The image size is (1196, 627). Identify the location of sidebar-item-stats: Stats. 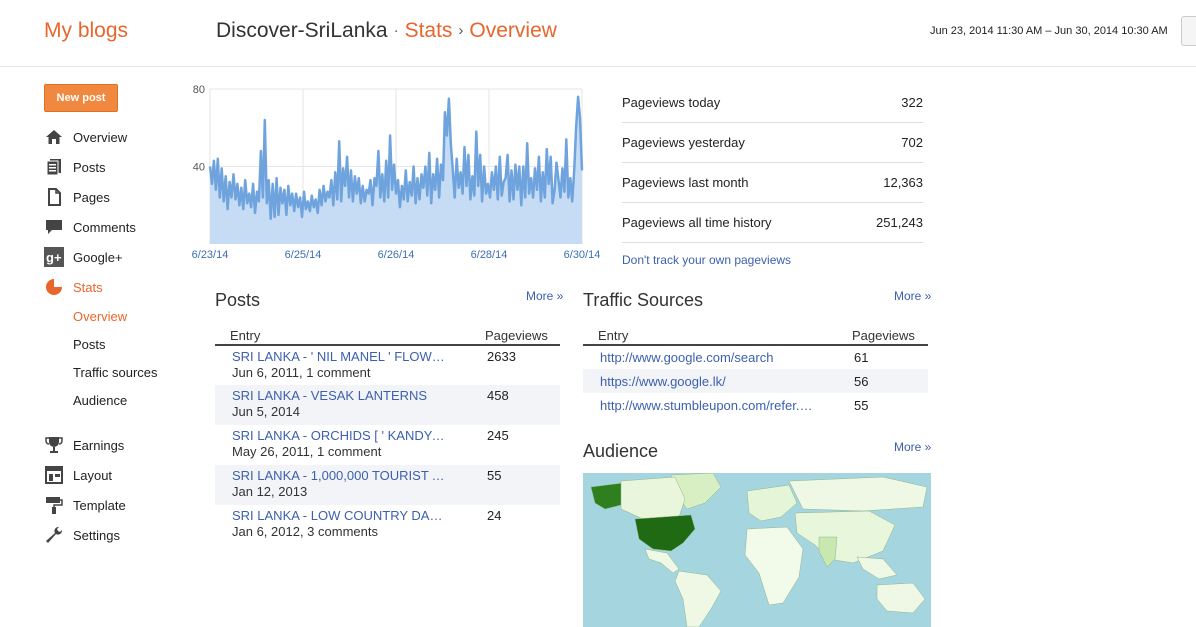
(73, 287).